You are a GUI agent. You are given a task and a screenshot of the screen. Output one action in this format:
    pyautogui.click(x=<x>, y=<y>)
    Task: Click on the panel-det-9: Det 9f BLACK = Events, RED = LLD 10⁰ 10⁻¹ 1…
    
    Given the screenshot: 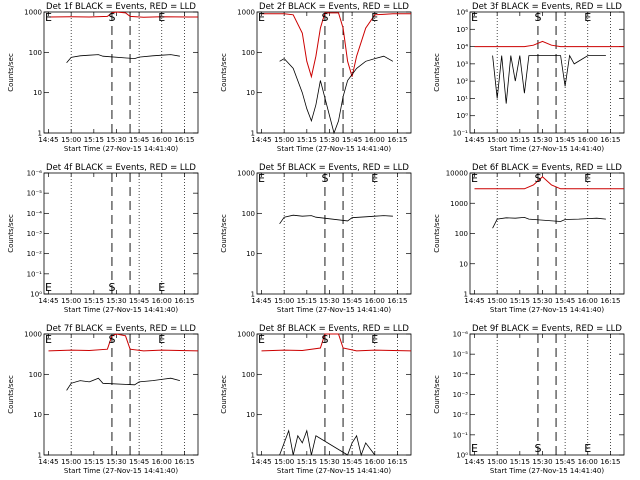 What is the action you would take?
    pyautogui.click(x=529, y=399)
    